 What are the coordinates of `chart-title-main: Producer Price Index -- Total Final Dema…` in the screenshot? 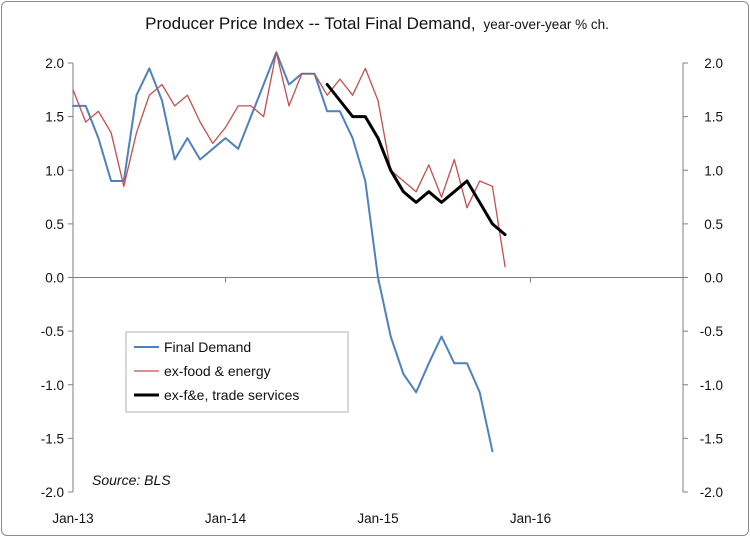 It's located at (310, 23).